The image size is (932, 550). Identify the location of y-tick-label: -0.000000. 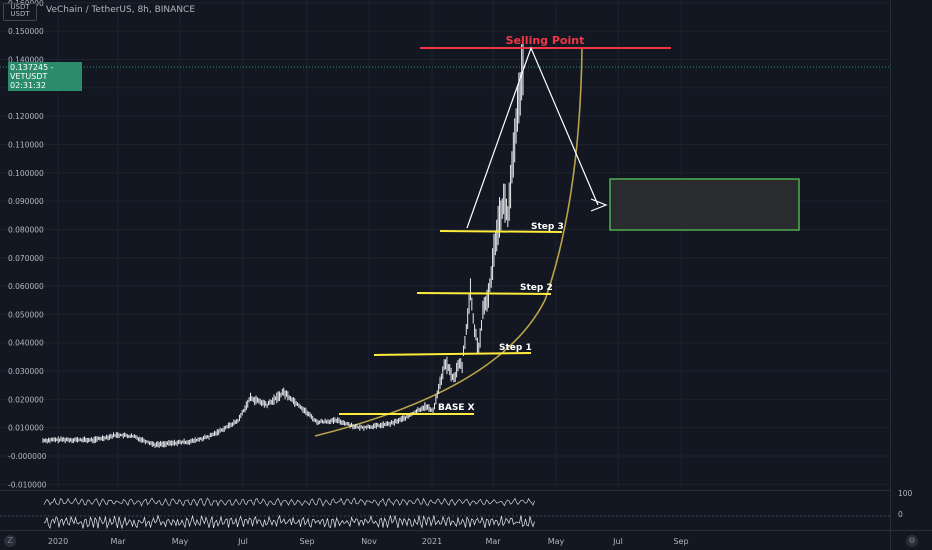
(27, 456).